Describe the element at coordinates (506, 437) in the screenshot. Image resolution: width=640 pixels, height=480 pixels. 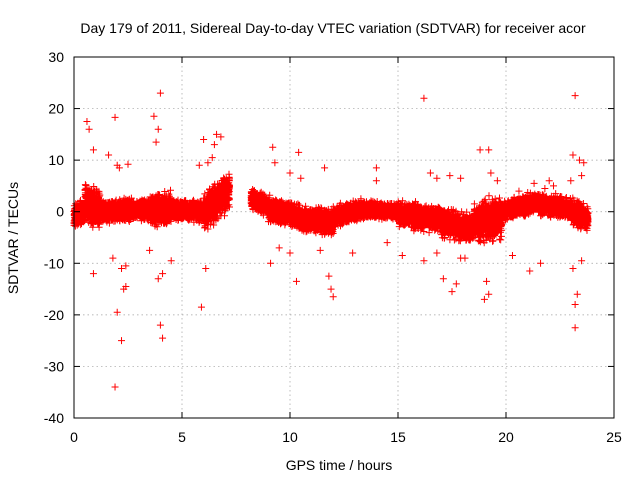
I see `x-tick-label: 20` at that location.